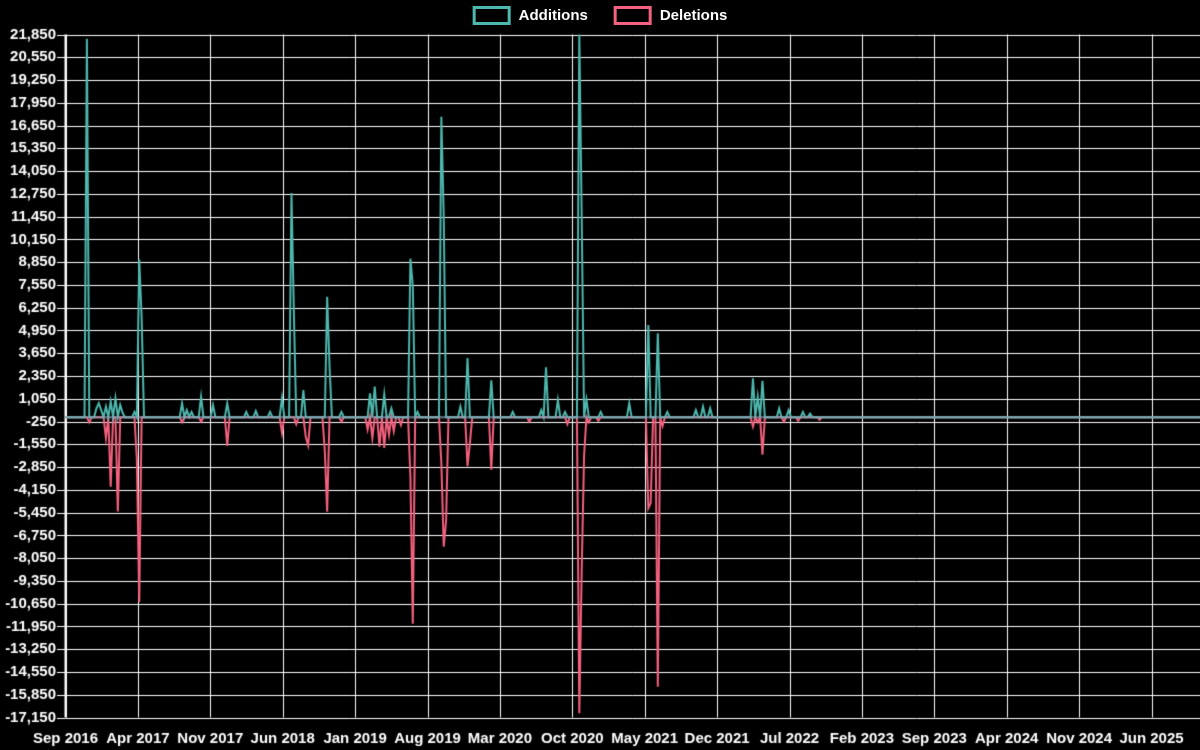  I want to click on legend-label-deletions: Deletions, so click(693, 15).